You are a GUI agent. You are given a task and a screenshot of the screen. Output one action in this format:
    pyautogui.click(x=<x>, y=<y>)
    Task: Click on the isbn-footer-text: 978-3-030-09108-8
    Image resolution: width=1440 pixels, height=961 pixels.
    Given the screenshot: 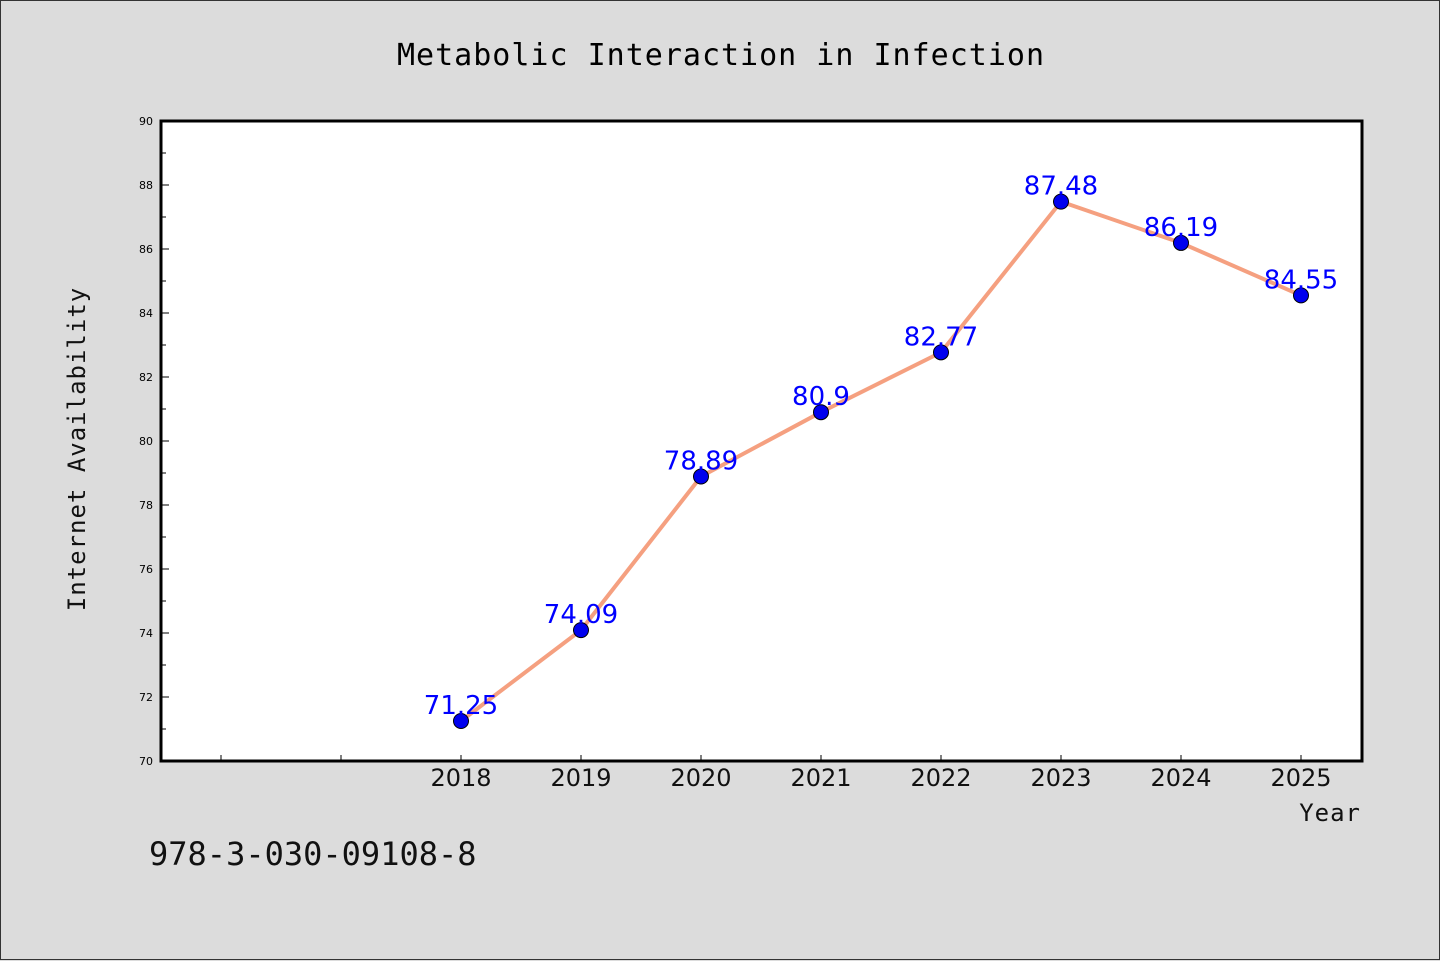 What is the action you would take?
    pyautogui.click(x=313, y=854)
    